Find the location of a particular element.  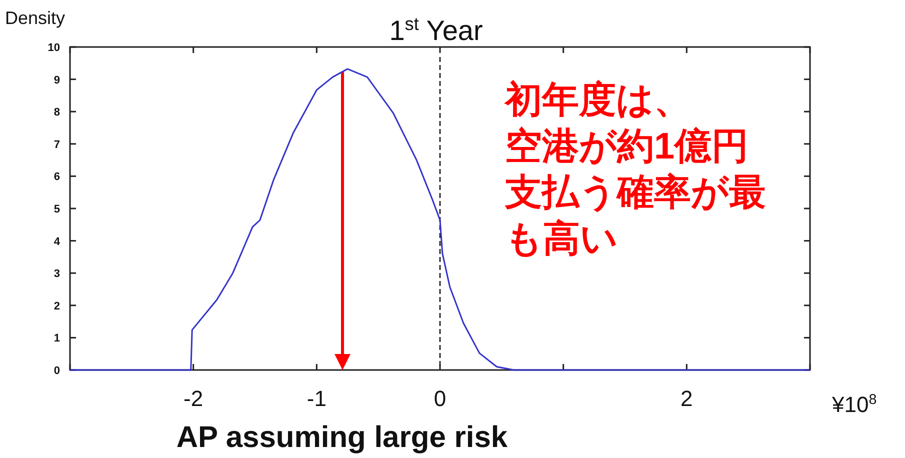

x-tick-label: 2 is located at coordinates (686, 398).